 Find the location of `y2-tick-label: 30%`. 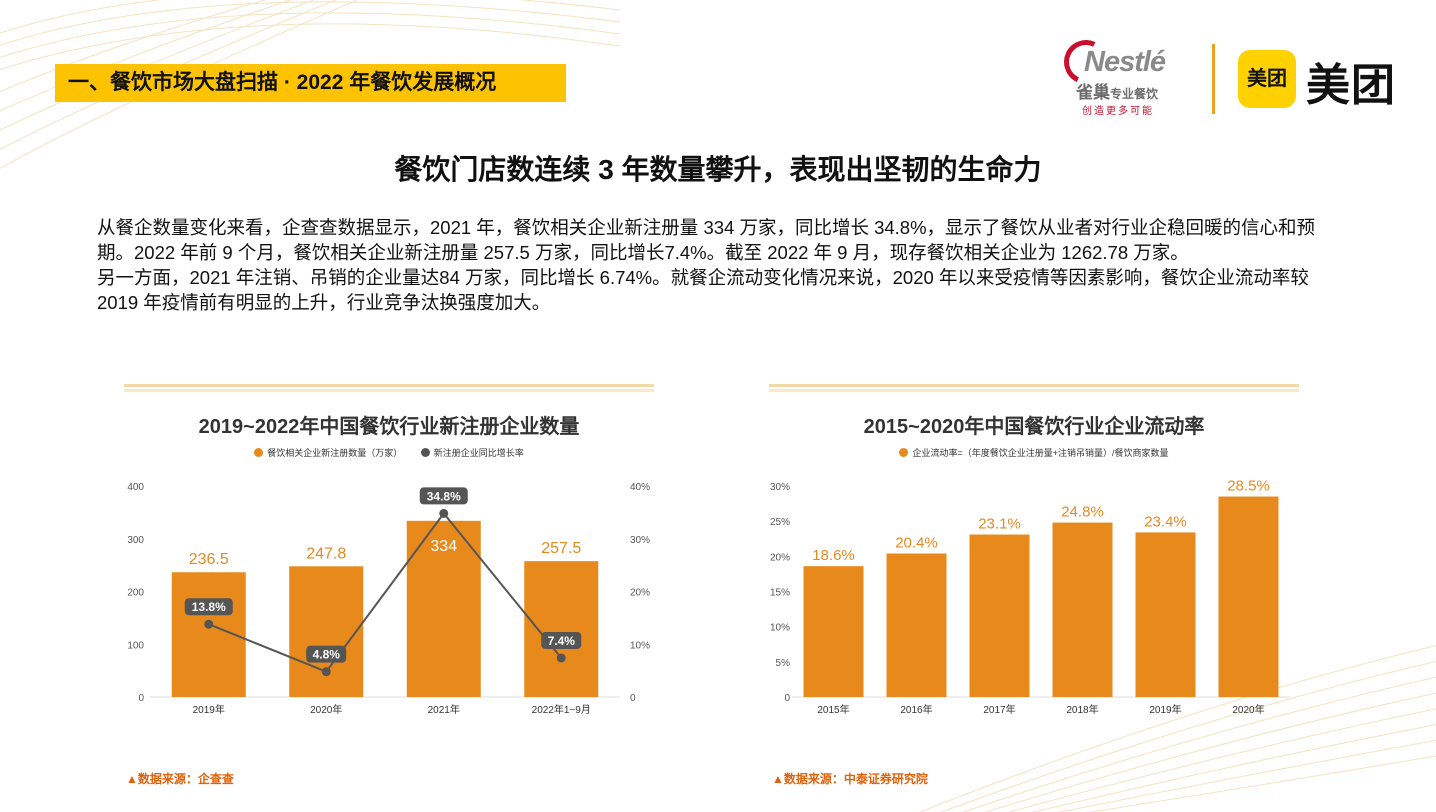

y2-tick-label: 30% is located at coordinates (640, 540).